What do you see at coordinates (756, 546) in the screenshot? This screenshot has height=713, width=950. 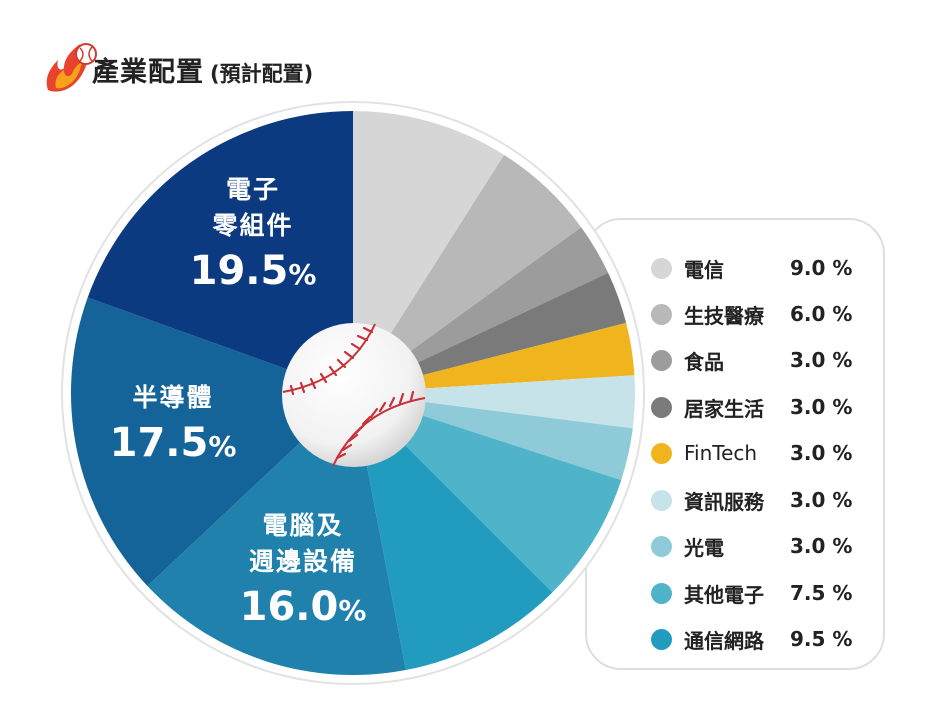 I see `legend-item: 光電 3.0 %` at bounding box center [756, 546].